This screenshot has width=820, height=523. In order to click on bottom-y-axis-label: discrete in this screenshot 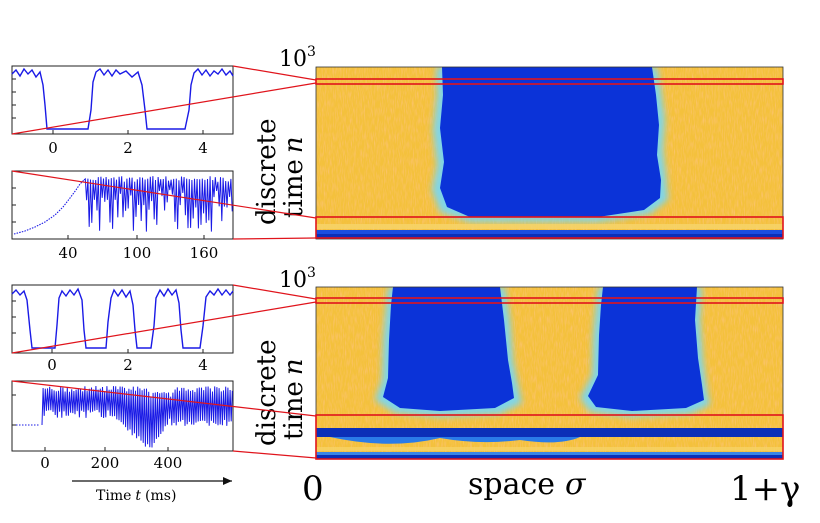, I will do `click(267, 392)`.